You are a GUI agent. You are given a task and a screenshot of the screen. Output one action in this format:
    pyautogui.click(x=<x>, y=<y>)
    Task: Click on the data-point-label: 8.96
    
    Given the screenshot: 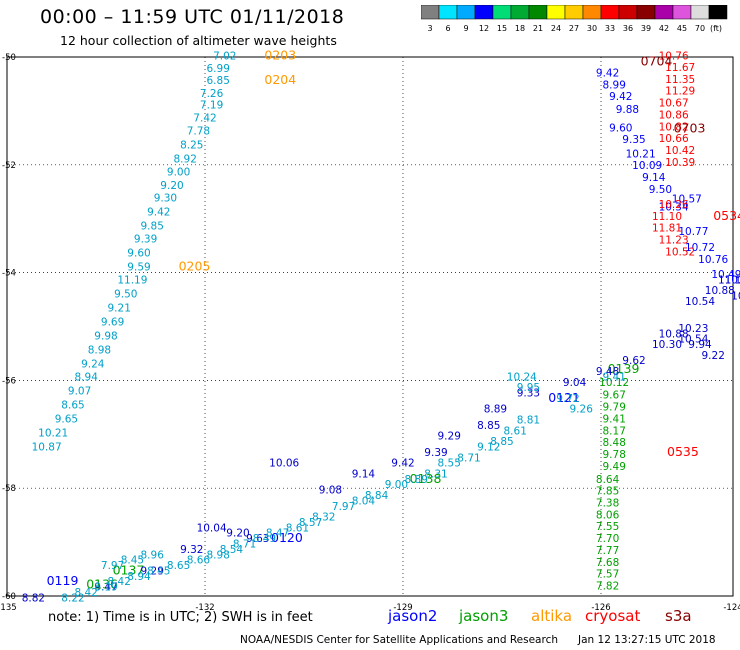 What is the action you would take?
    pyautogui.click(x=153, y=555)
    